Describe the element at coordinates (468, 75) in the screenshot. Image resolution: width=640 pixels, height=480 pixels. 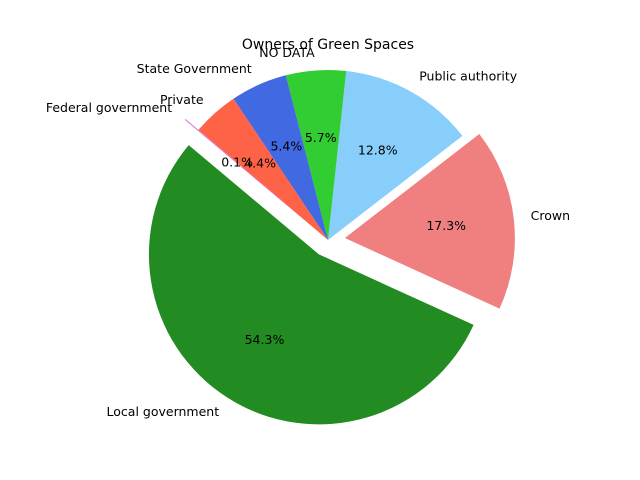
I see `slice-label-public-authority: Public authority` at that location.